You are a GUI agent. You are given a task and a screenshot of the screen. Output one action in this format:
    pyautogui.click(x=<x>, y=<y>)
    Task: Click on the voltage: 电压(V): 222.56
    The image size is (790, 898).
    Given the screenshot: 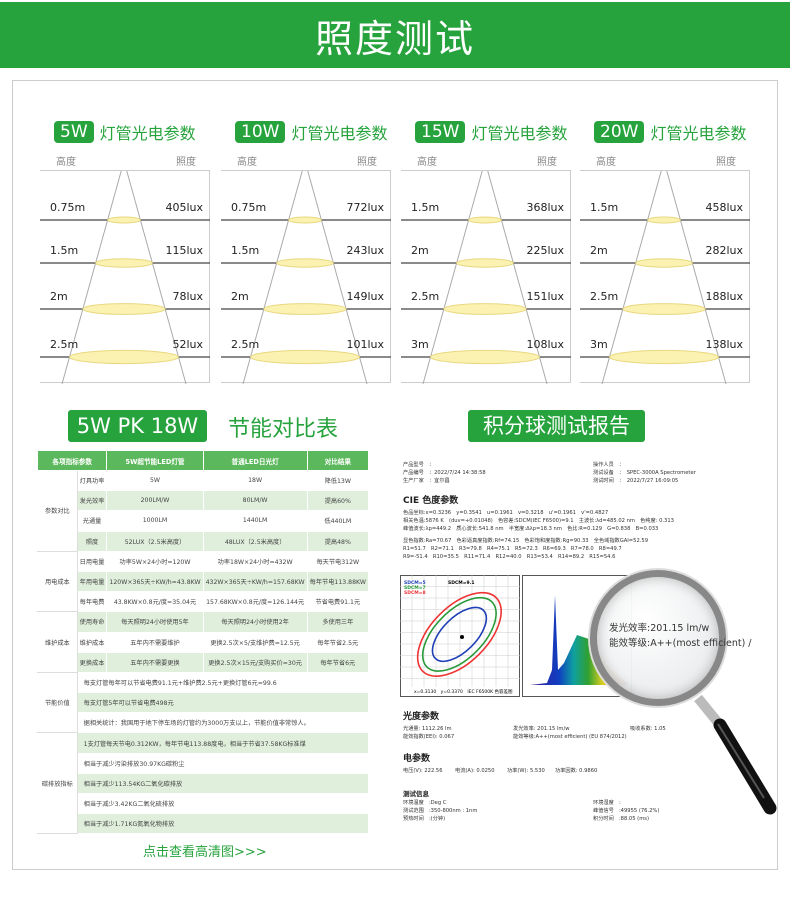 What is the action you would take?
    pyautogui.click(x=423, y=771)
    